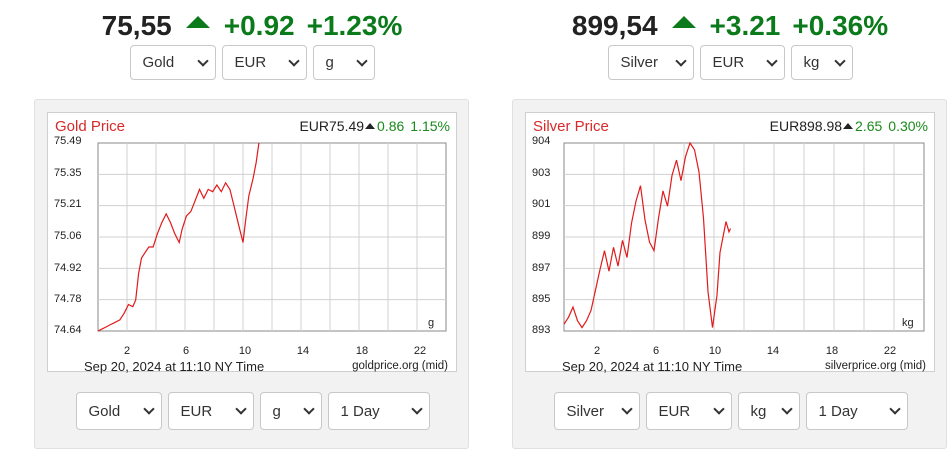  I want to click on y-tick-label: 75.49, so click(68, 141).